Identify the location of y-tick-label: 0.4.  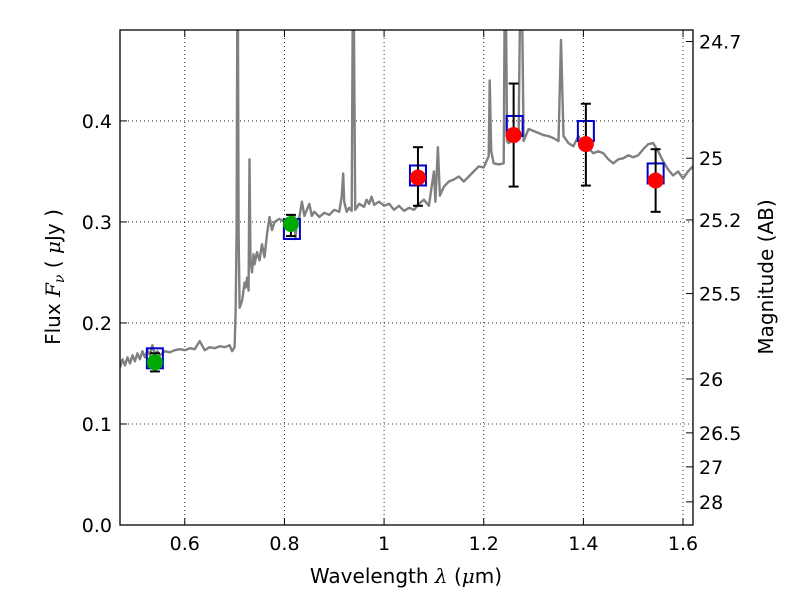
(97, 122).